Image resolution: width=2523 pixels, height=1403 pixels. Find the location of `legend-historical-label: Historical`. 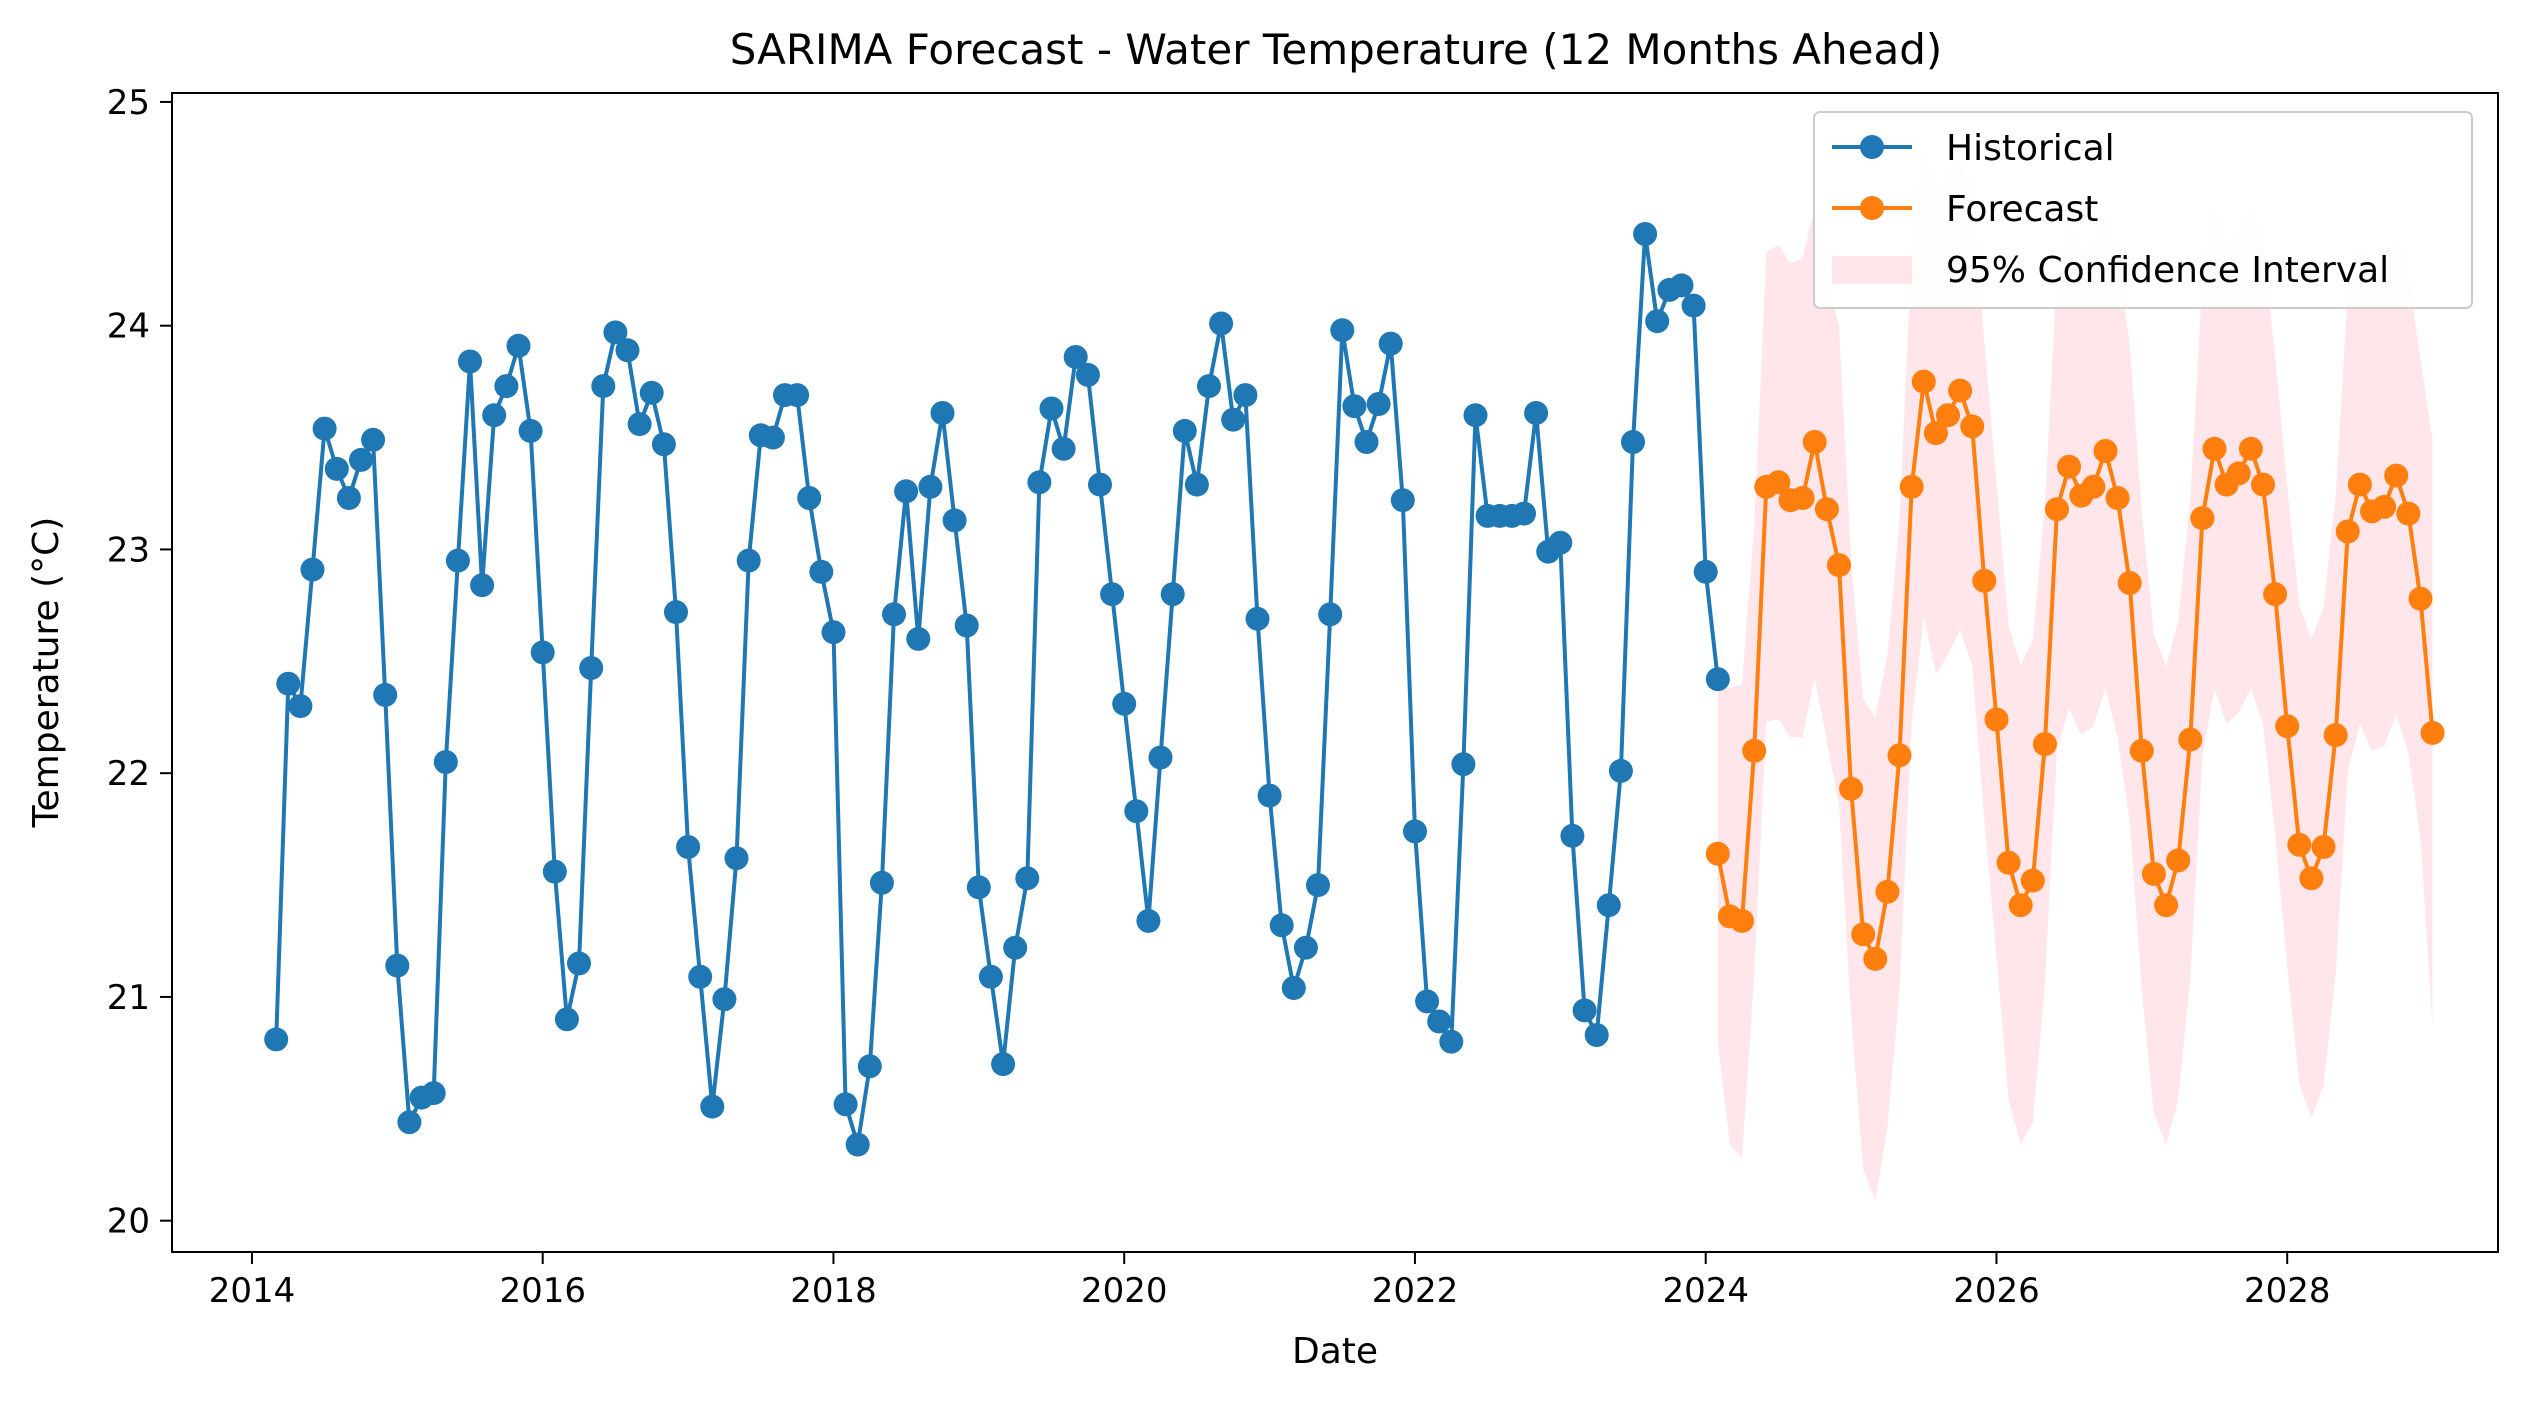

legend-historical-label: Historical is located at coordinates (2030, 148).